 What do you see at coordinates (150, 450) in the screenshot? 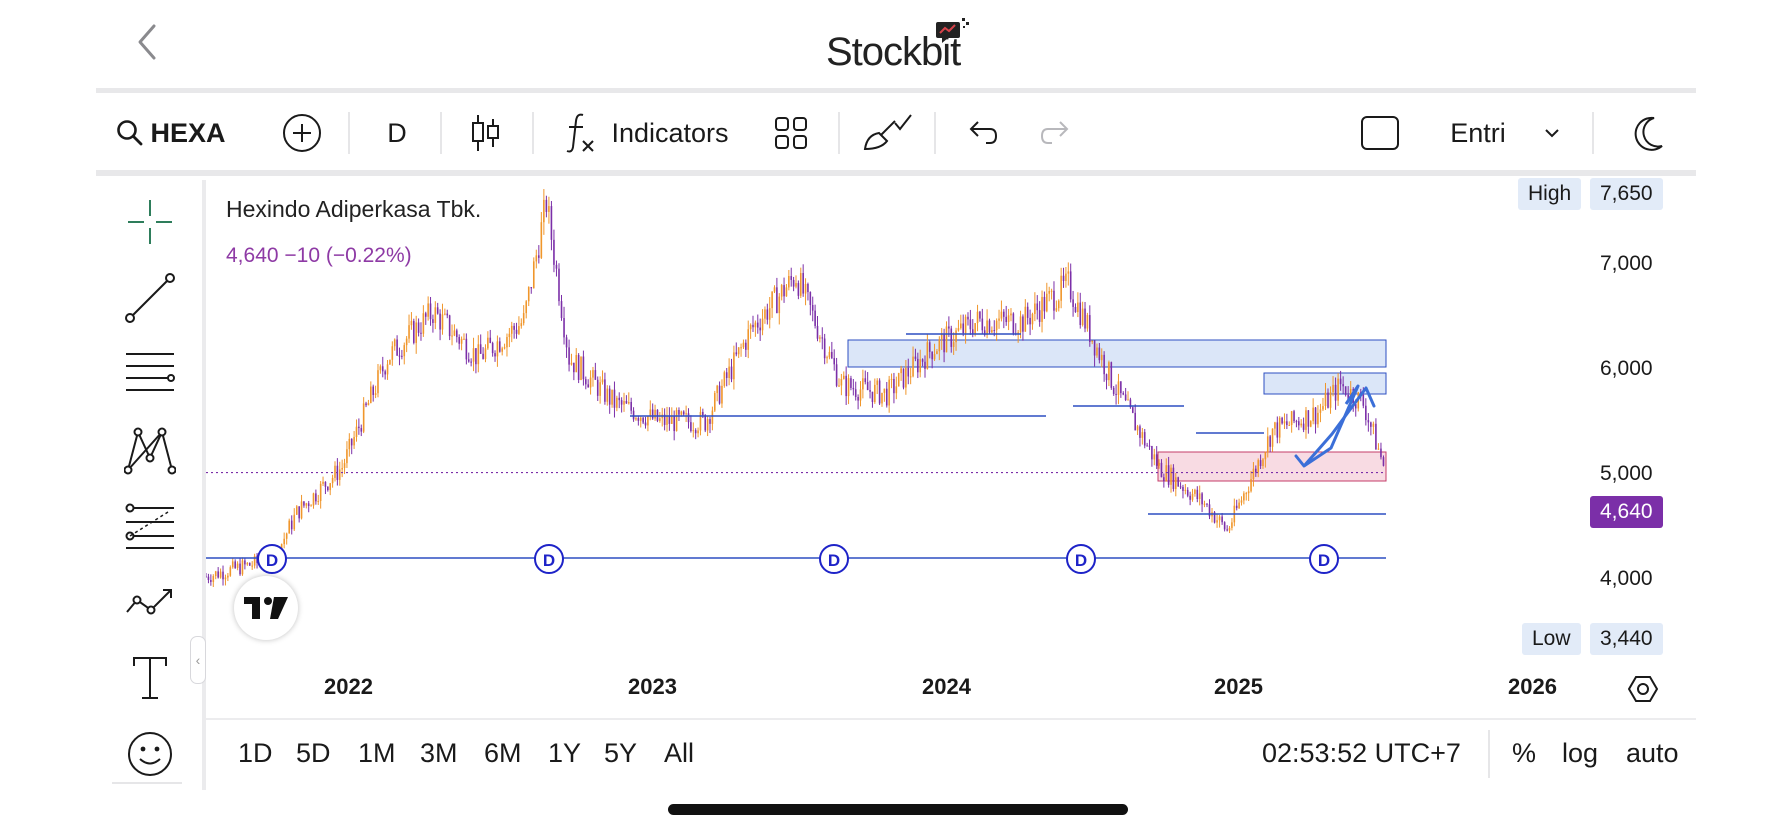
I see `pattern-tool` at bounding box center [150, 450].